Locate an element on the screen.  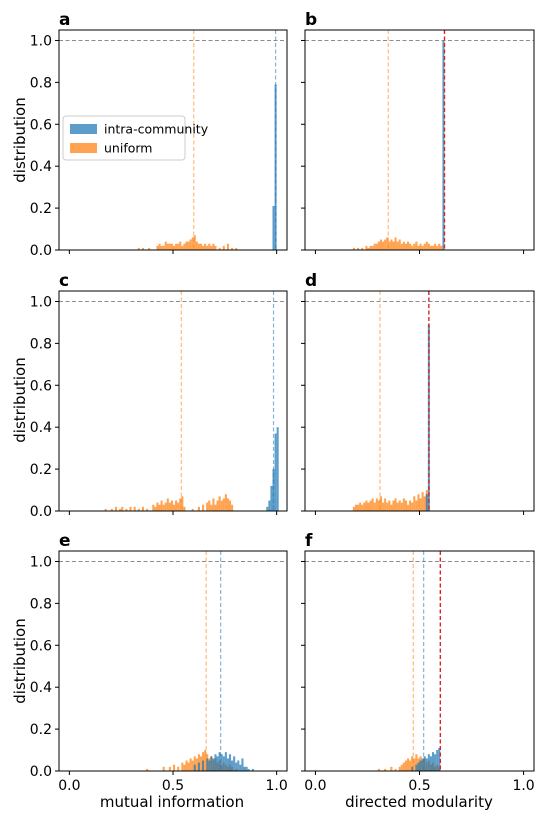
xlabel-right: directed modularity is located at coordinates (419, 802).